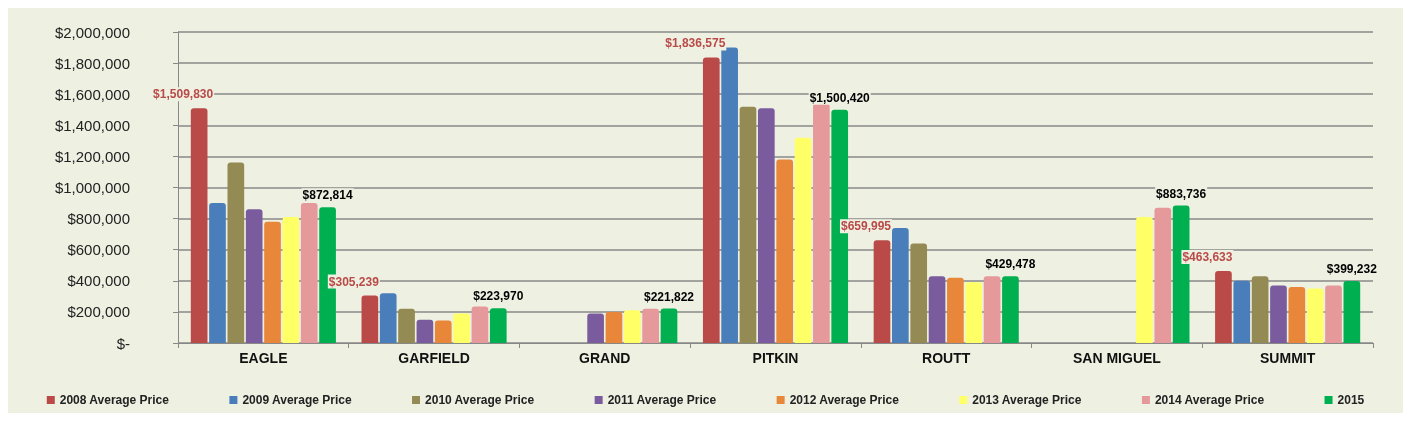 The width and height of the screenshot is (1411, 421). What do you see at coordinates (263, 358) in the screenshot?
I see `x-tick-label: EAGLE` at bounding box center [263, 358].